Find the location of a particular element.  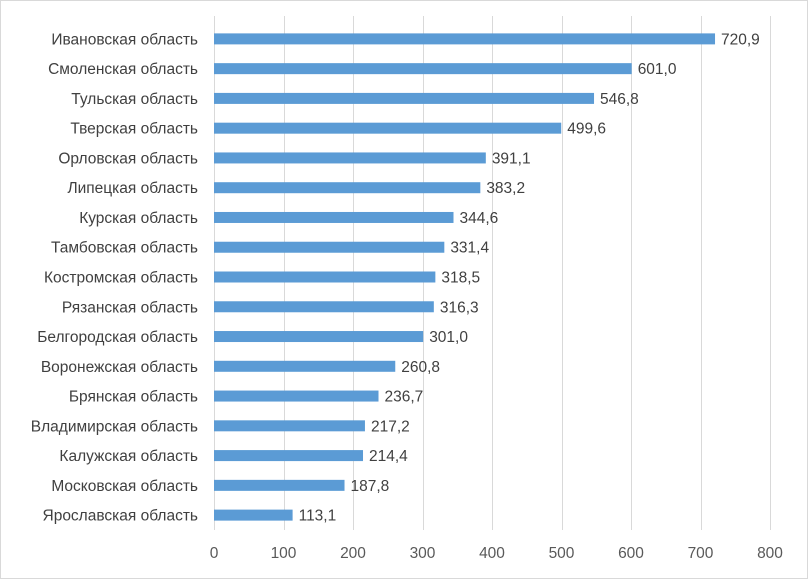

data-label: 214,4 is located at coordinates (388, 456).